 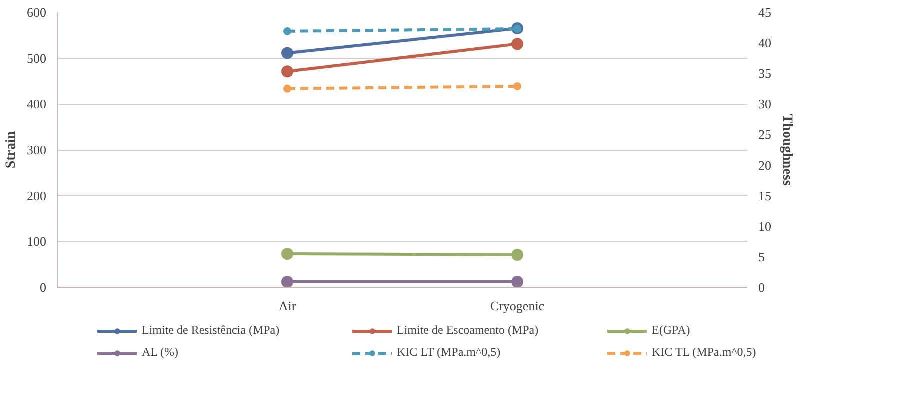 I want to click on y-tick-label: 200, so click(x=36, y=196).